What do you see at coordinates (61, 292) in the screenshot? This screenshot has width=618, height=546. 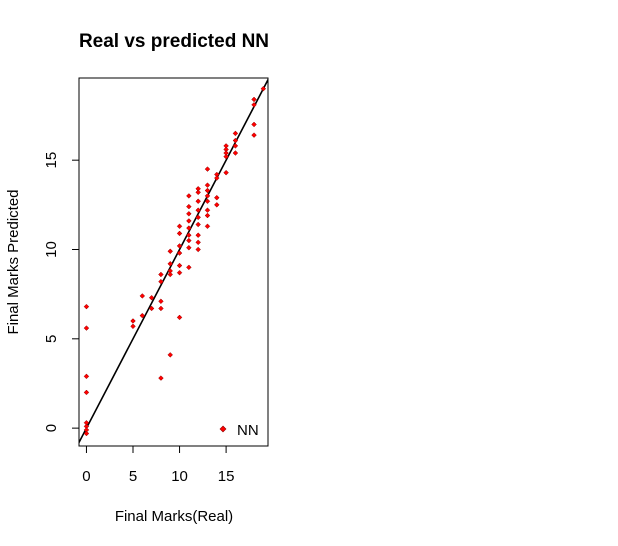 I see `y-axis: 0 5 10 15` at bounding box center [61, 292].